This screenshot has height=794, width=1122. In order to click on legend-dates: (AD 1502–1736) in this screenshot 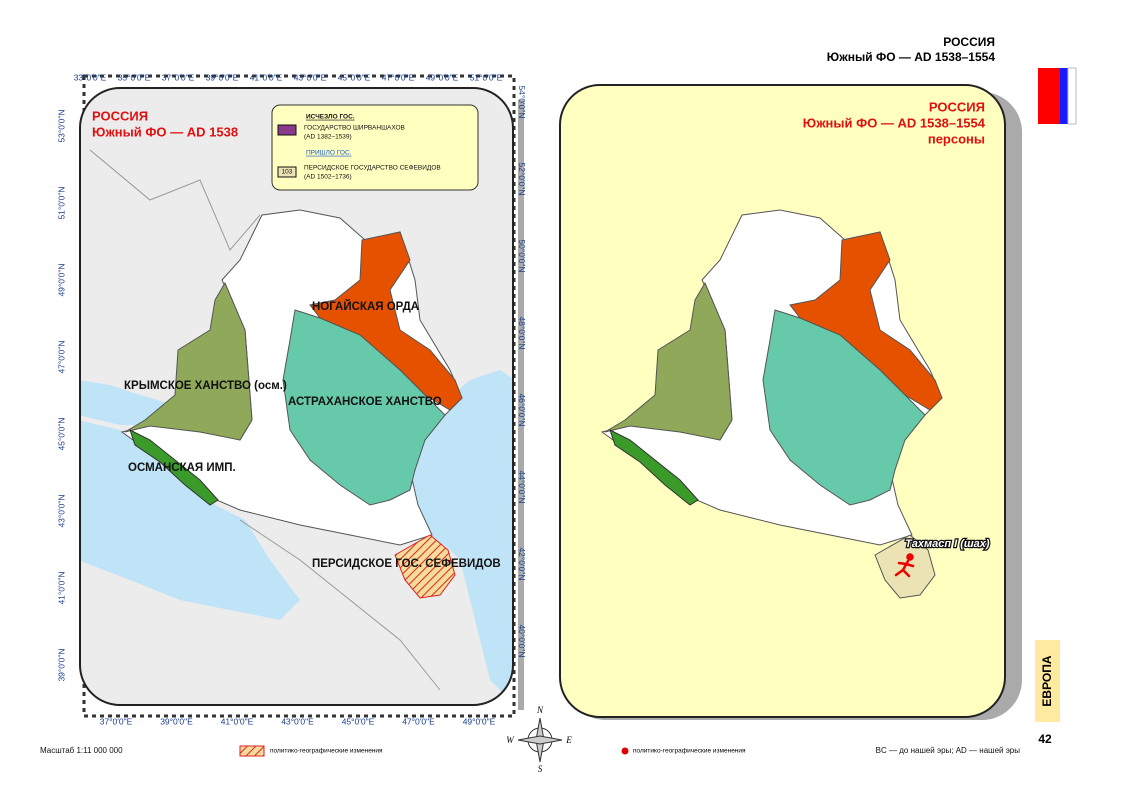, I will do `click(328, 177)`.